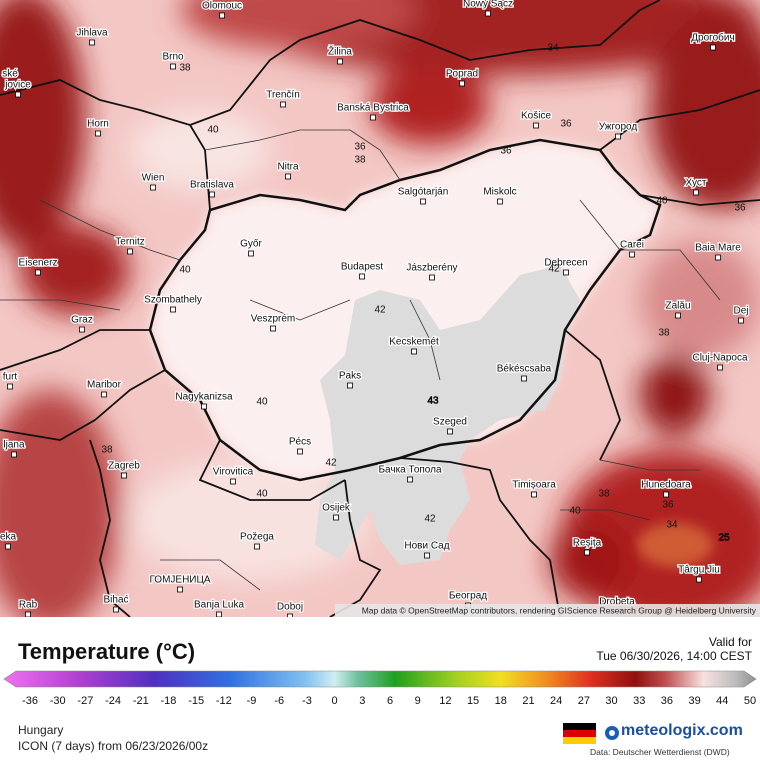  I want to click on hot-spot, so click(675, 545).